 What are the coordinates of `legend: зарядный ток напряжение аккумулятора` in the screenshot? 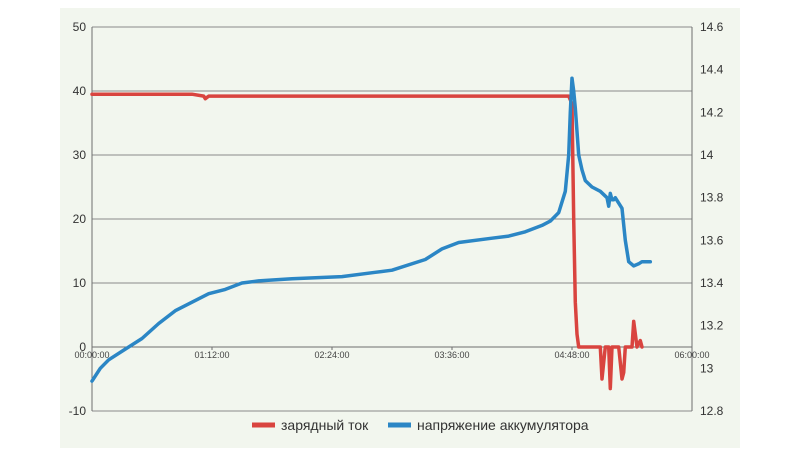 It's located at (420, 425).